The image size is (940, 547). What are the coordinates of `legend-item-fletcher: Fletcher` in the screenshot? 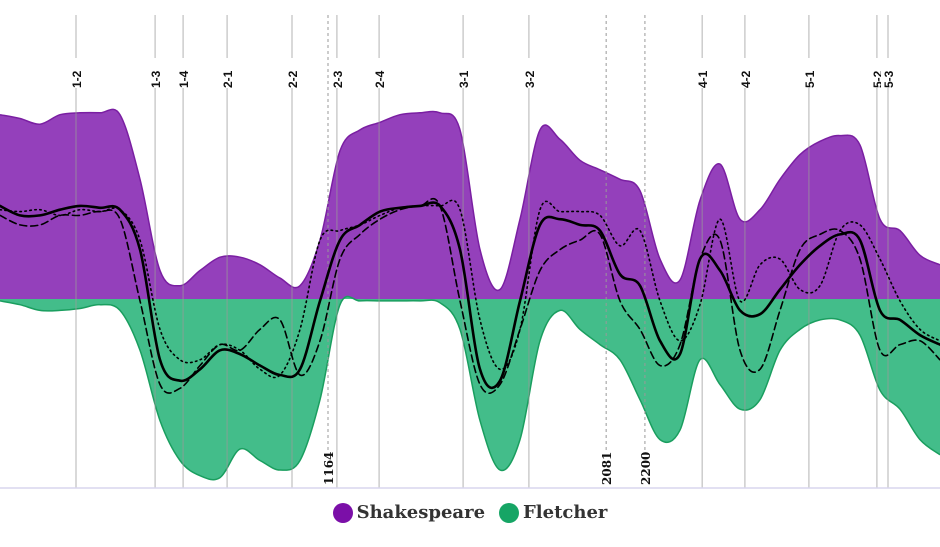 It's located at (553, 512).